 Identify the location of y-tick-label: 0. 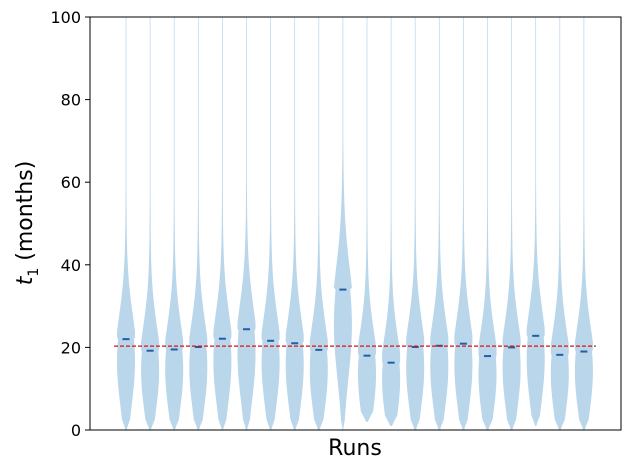
(76, 430).